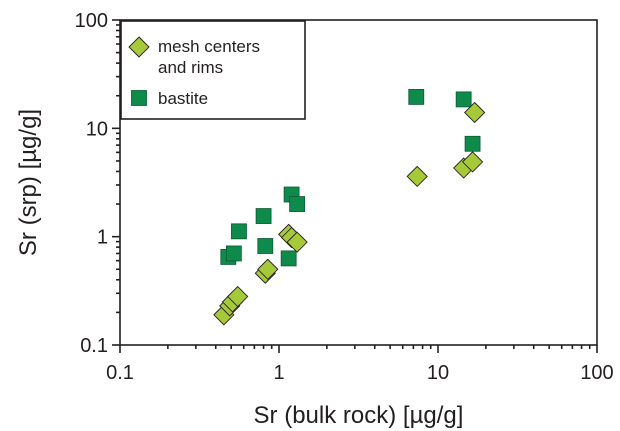 The width and height of the screenshot is (620, 431). Describe the element at coordinates (28, 182) in the screenshot. I see `y-axis-title: Sr (srp) [µg/g]` at that location.